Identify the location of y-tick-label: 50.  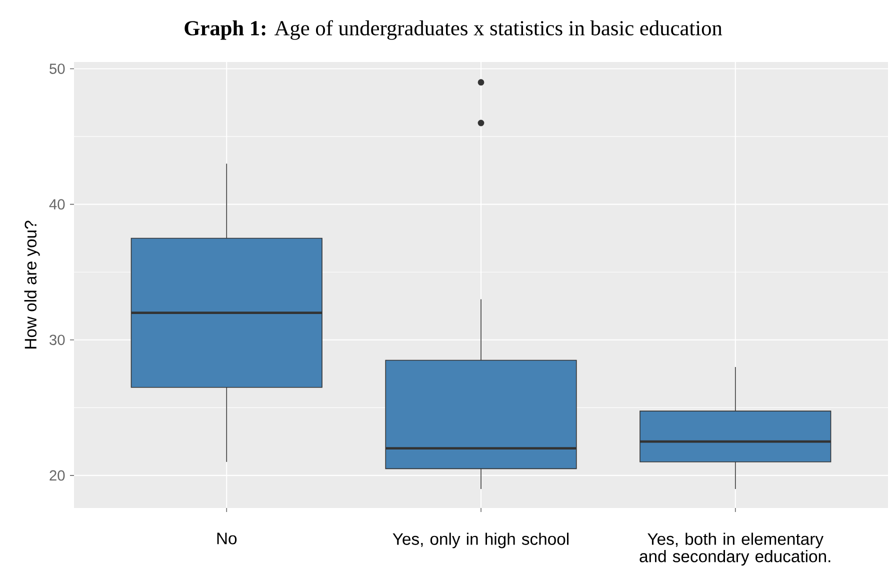
(57, 69).